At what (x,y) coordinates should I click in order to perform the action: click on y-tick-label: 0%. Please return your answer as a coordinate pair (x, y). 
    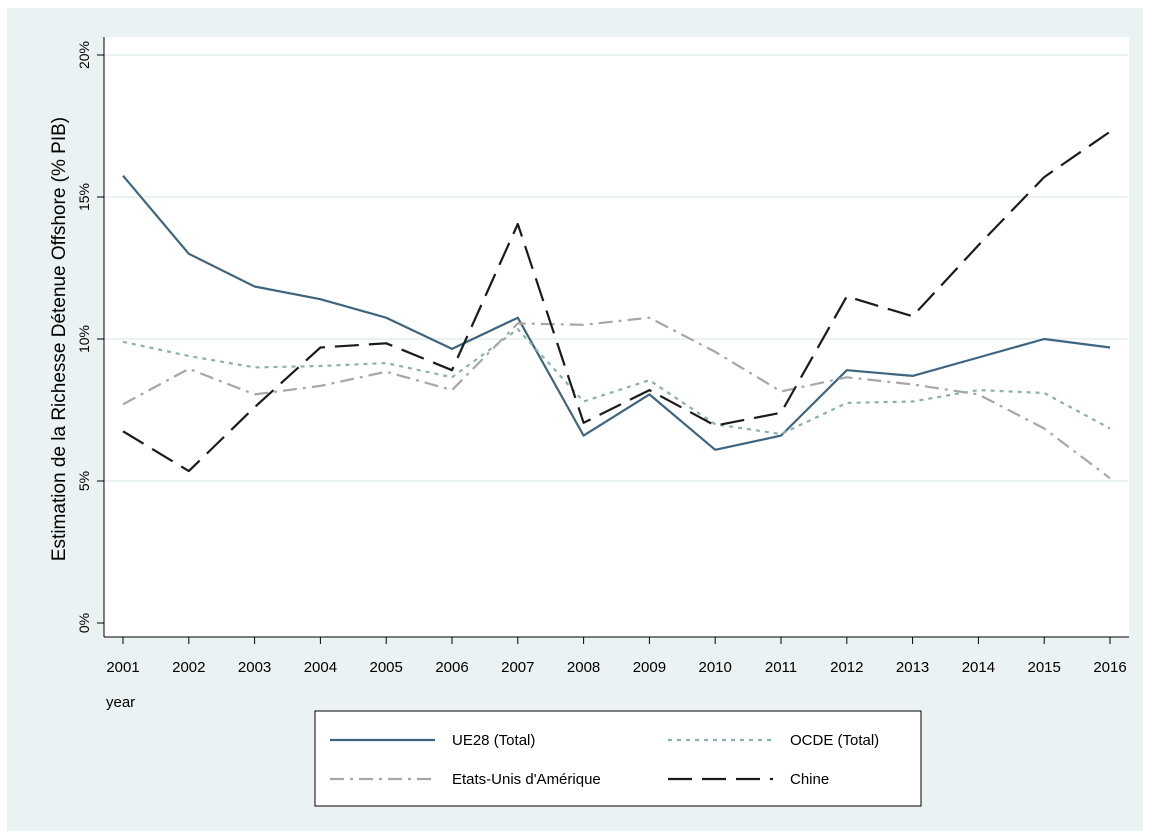
    Looking at the image, I should click on (84, 623).